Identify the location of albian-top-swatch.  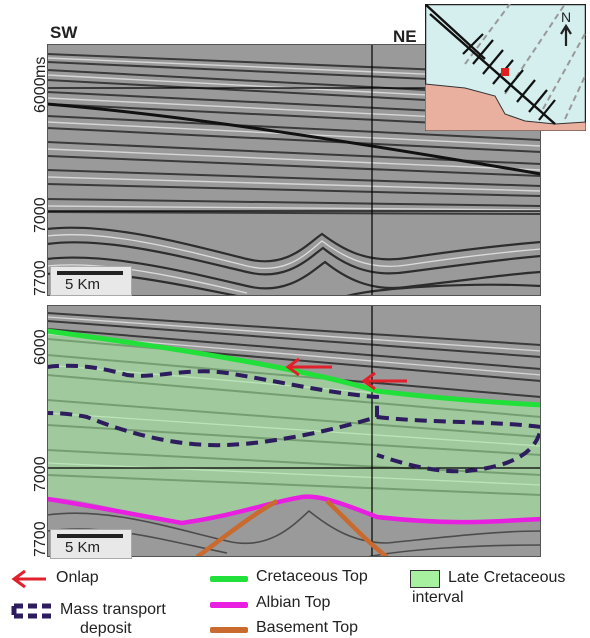
(229, 605).